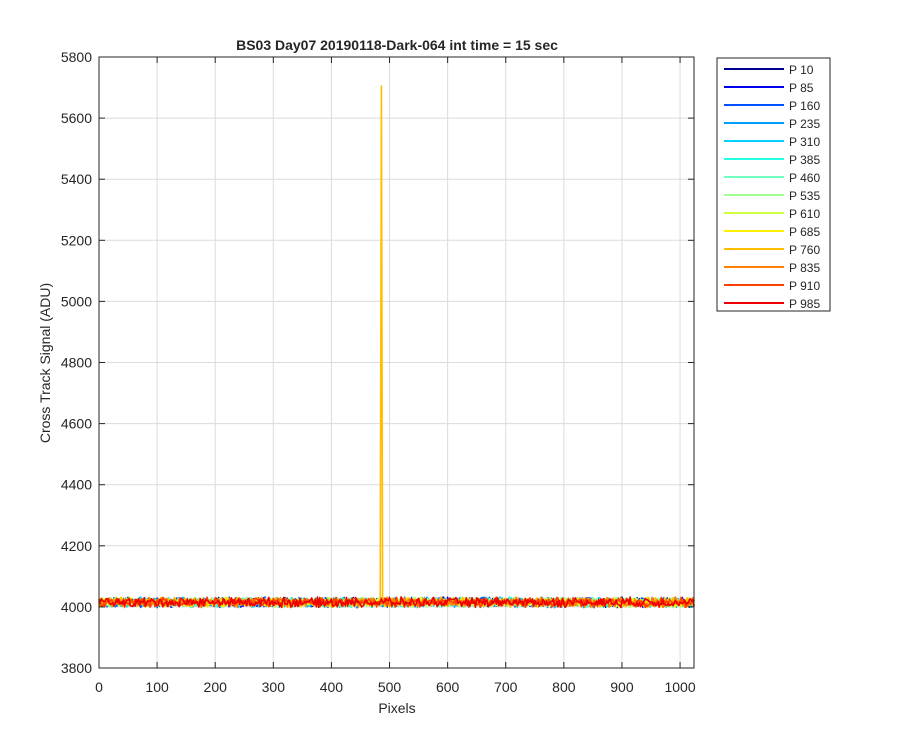  Describe the element at coordinates (804, 214) in the screenshot. I see `legend-label: P 610` at that location.